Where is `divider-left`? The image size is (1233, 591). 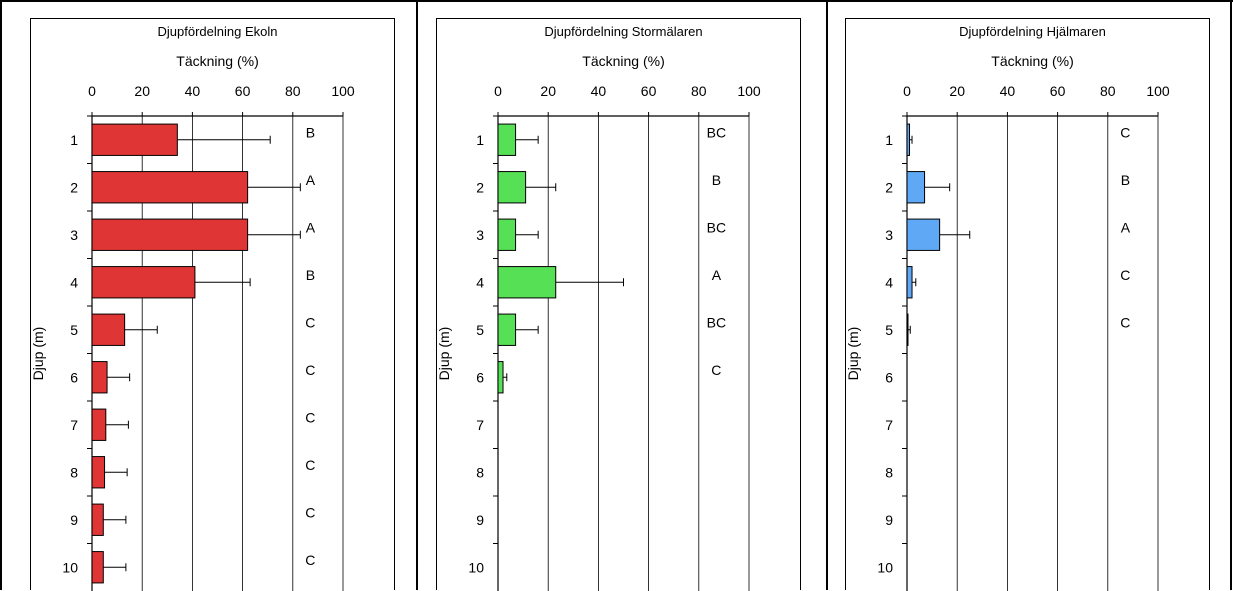 divider-left is located at coordinates (1, 295).